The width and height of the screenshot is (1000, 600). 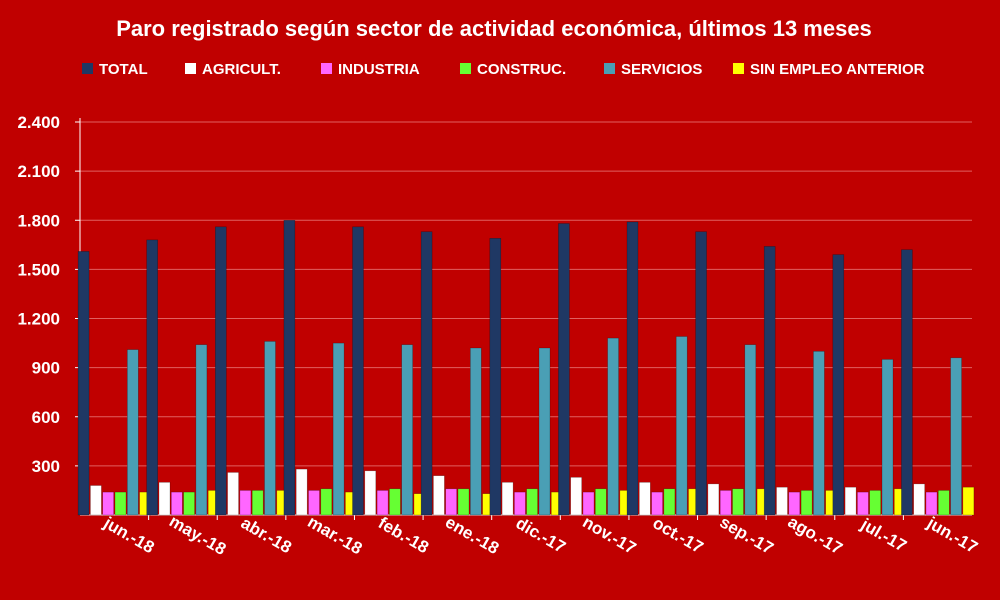 I want to click on legend-item-1: AGRICULT., so click(x=233, y=69).